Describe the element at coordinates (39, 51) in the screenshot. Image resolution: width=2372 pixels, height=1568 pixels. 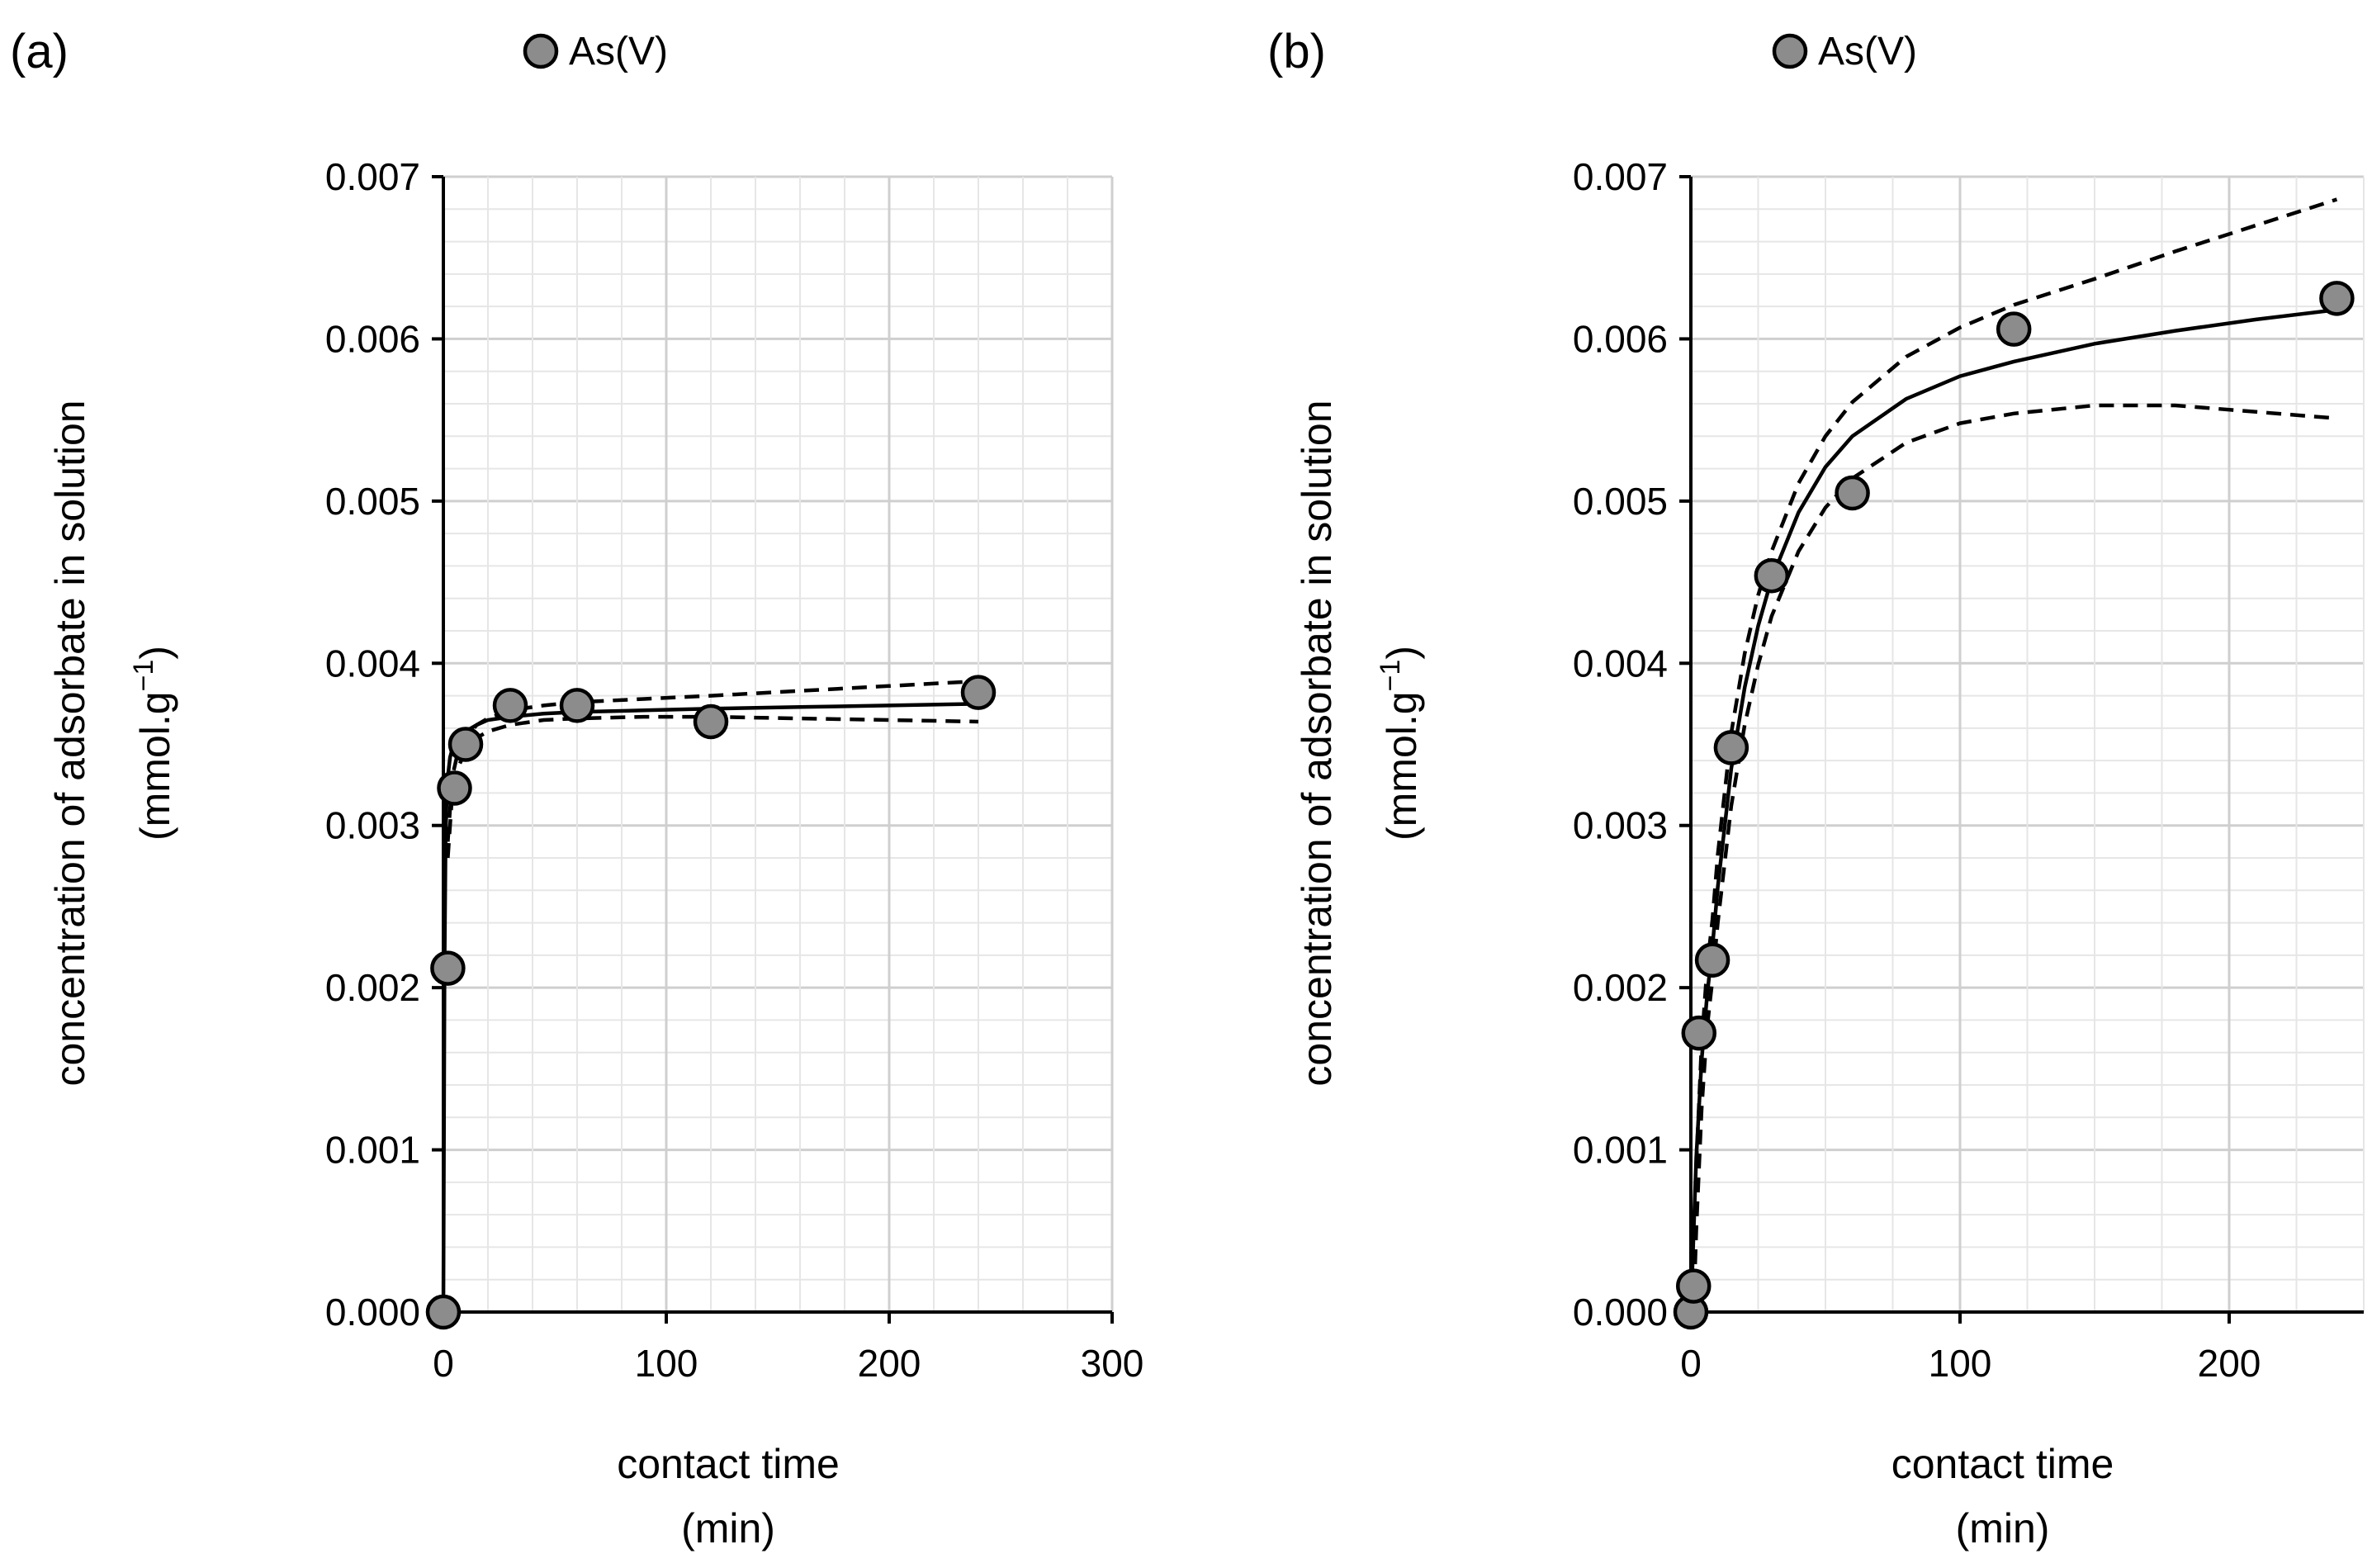
I see `panel-label: (a)` at that location.